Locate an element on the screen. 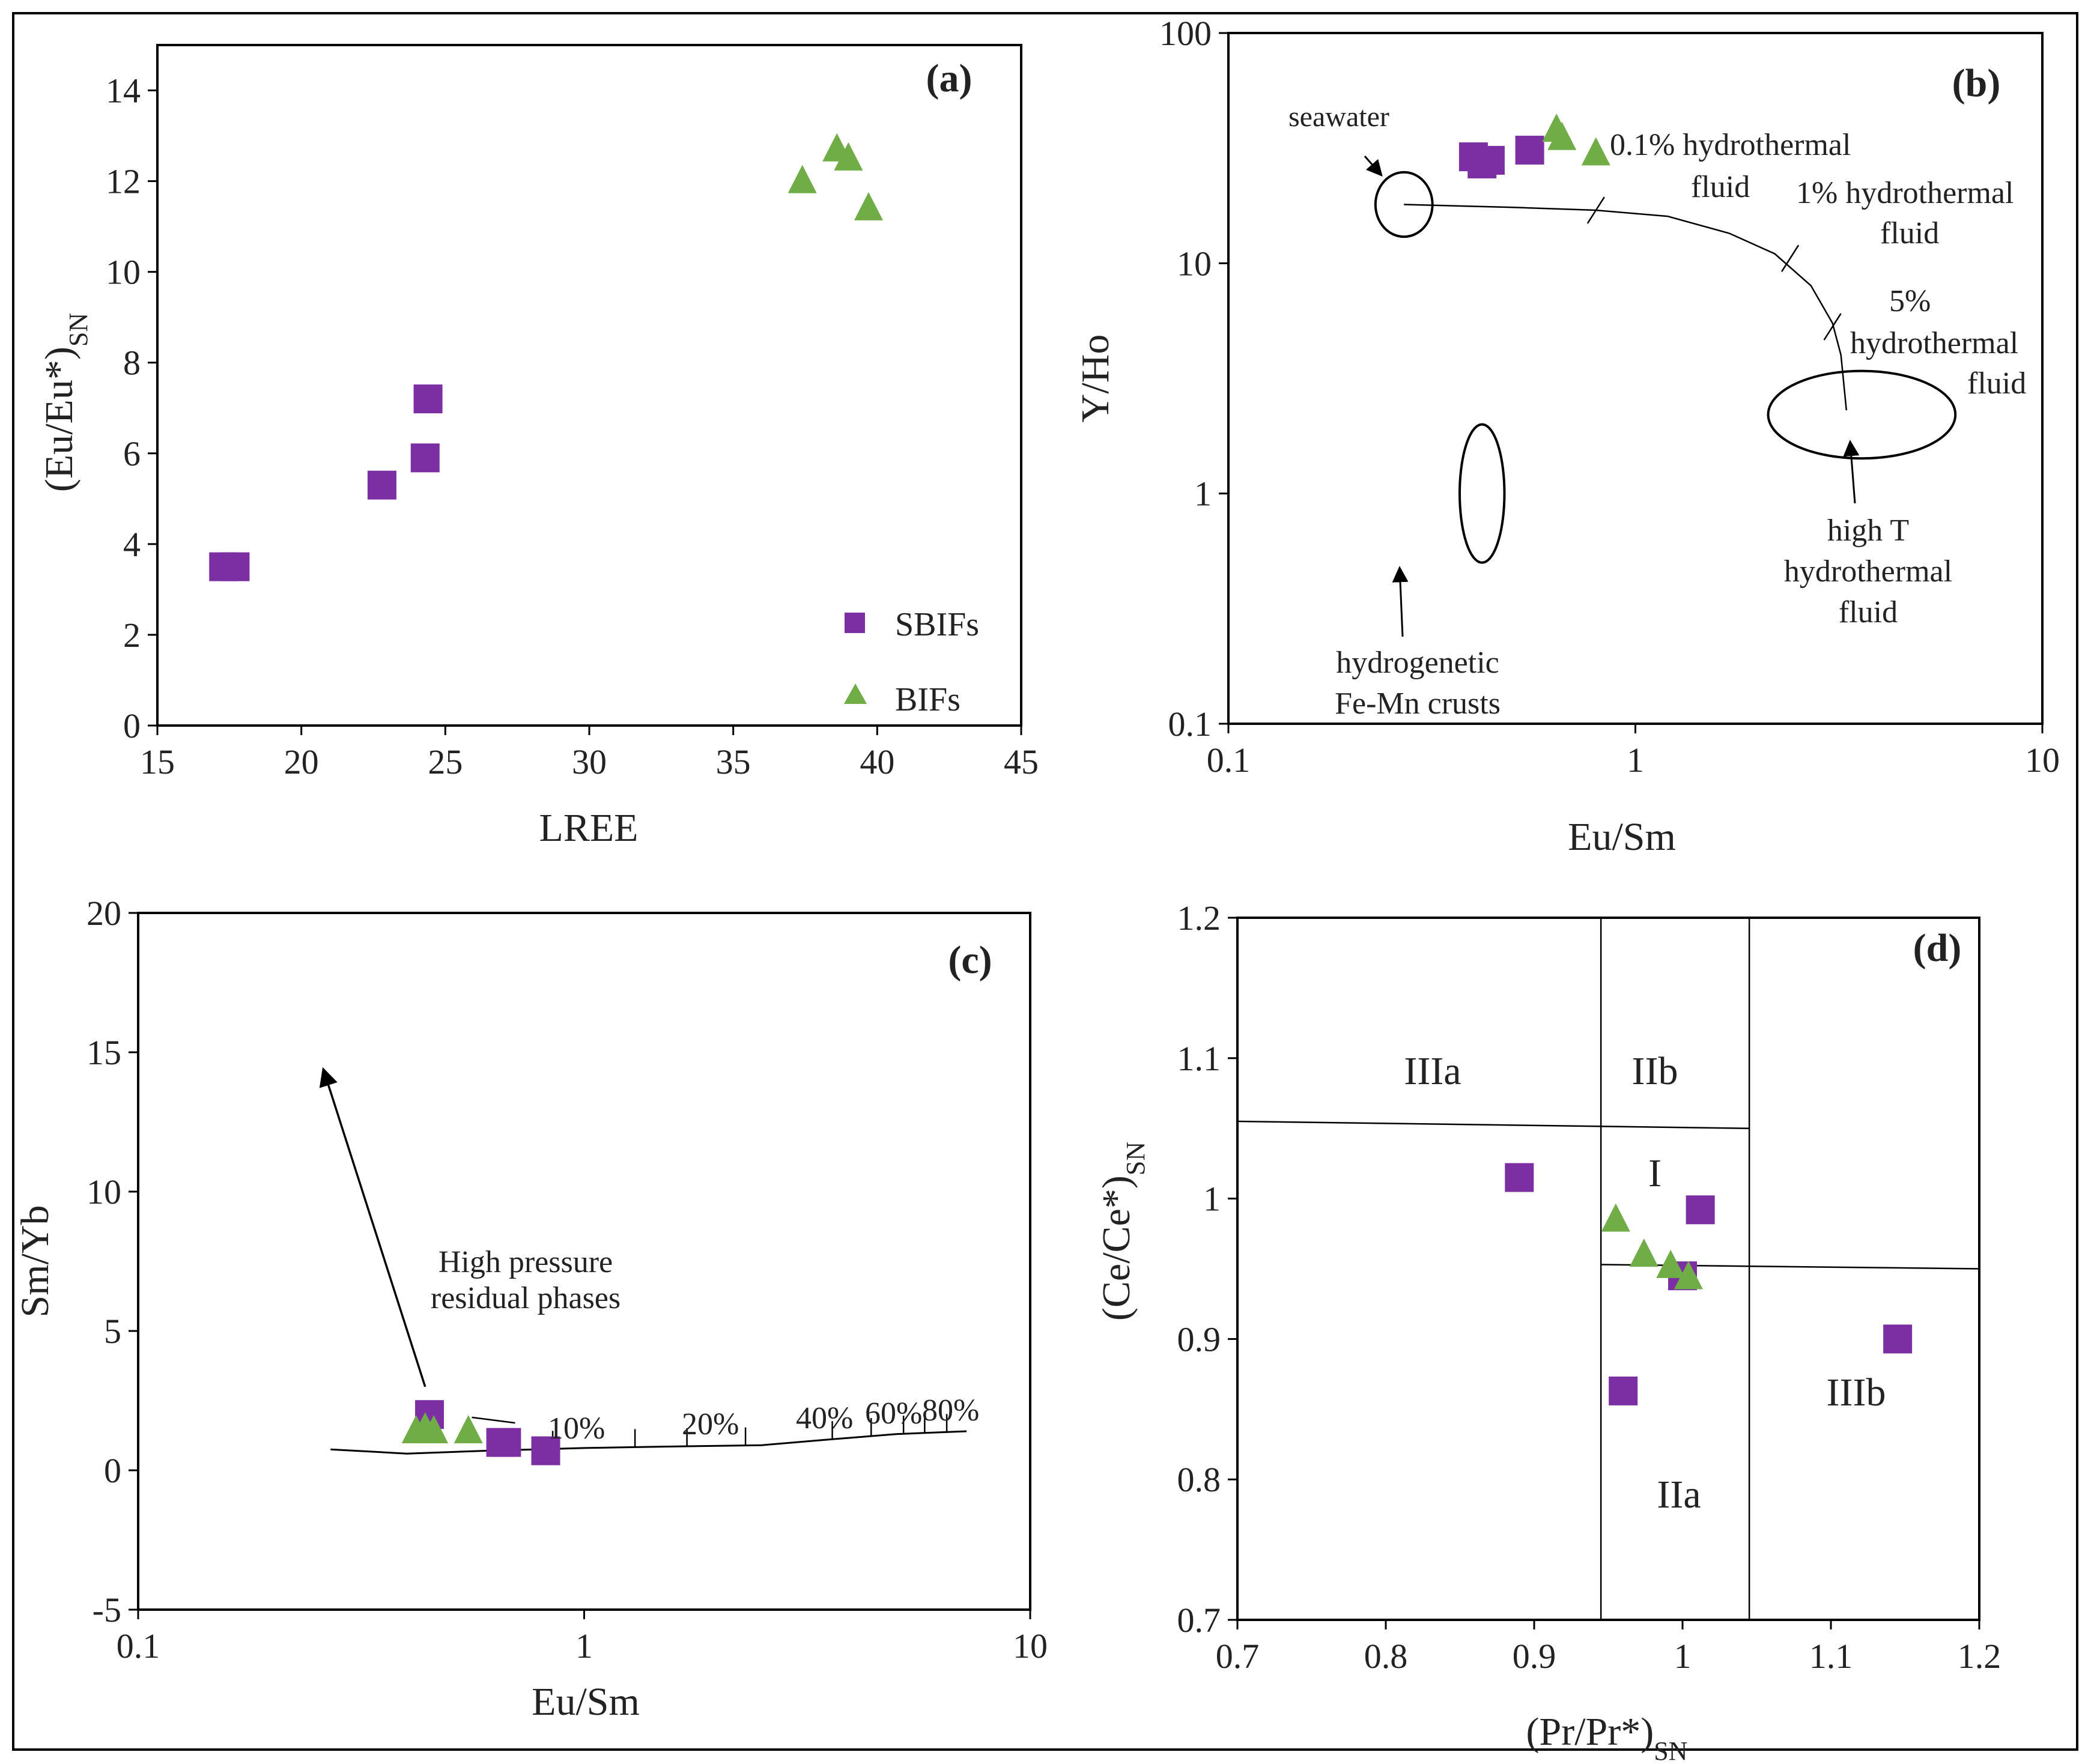 This screenshot has height=1764, width=2091. panel-c-y-tick-label: 15 is located at coordinates (104, 1052).